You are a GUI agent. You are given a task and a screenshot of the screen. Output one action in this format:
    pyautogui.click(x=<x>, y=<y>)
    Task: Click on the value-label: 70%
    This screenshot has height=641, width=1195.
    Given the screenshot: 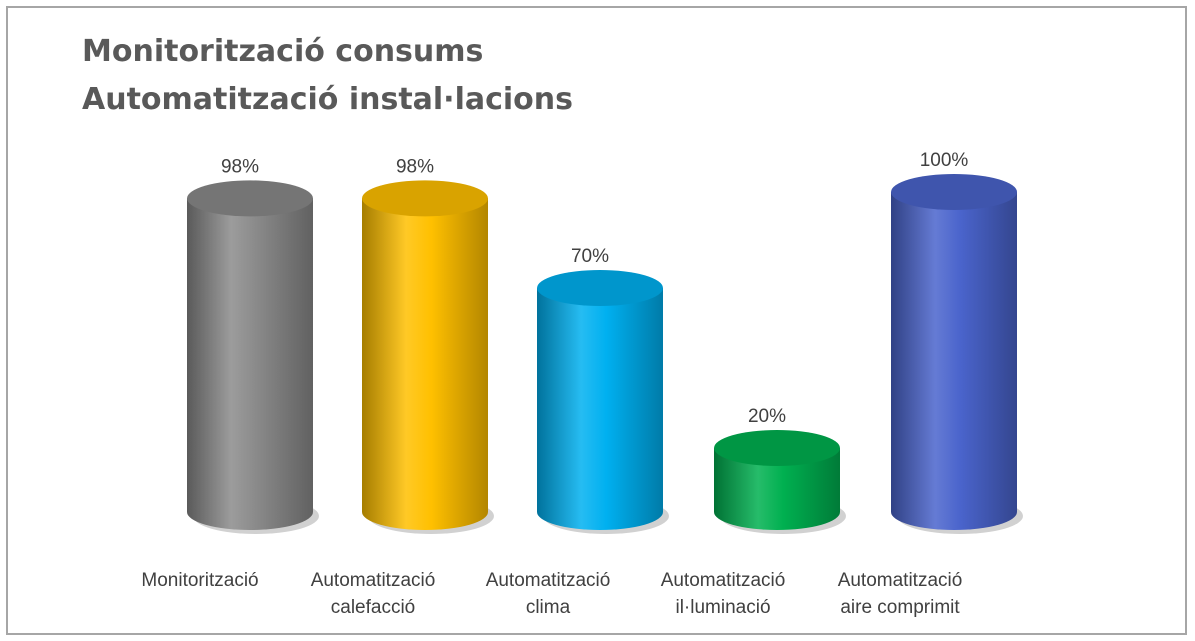 What is the action you would take?
    pyautogui.click(x=590, y=256)
    